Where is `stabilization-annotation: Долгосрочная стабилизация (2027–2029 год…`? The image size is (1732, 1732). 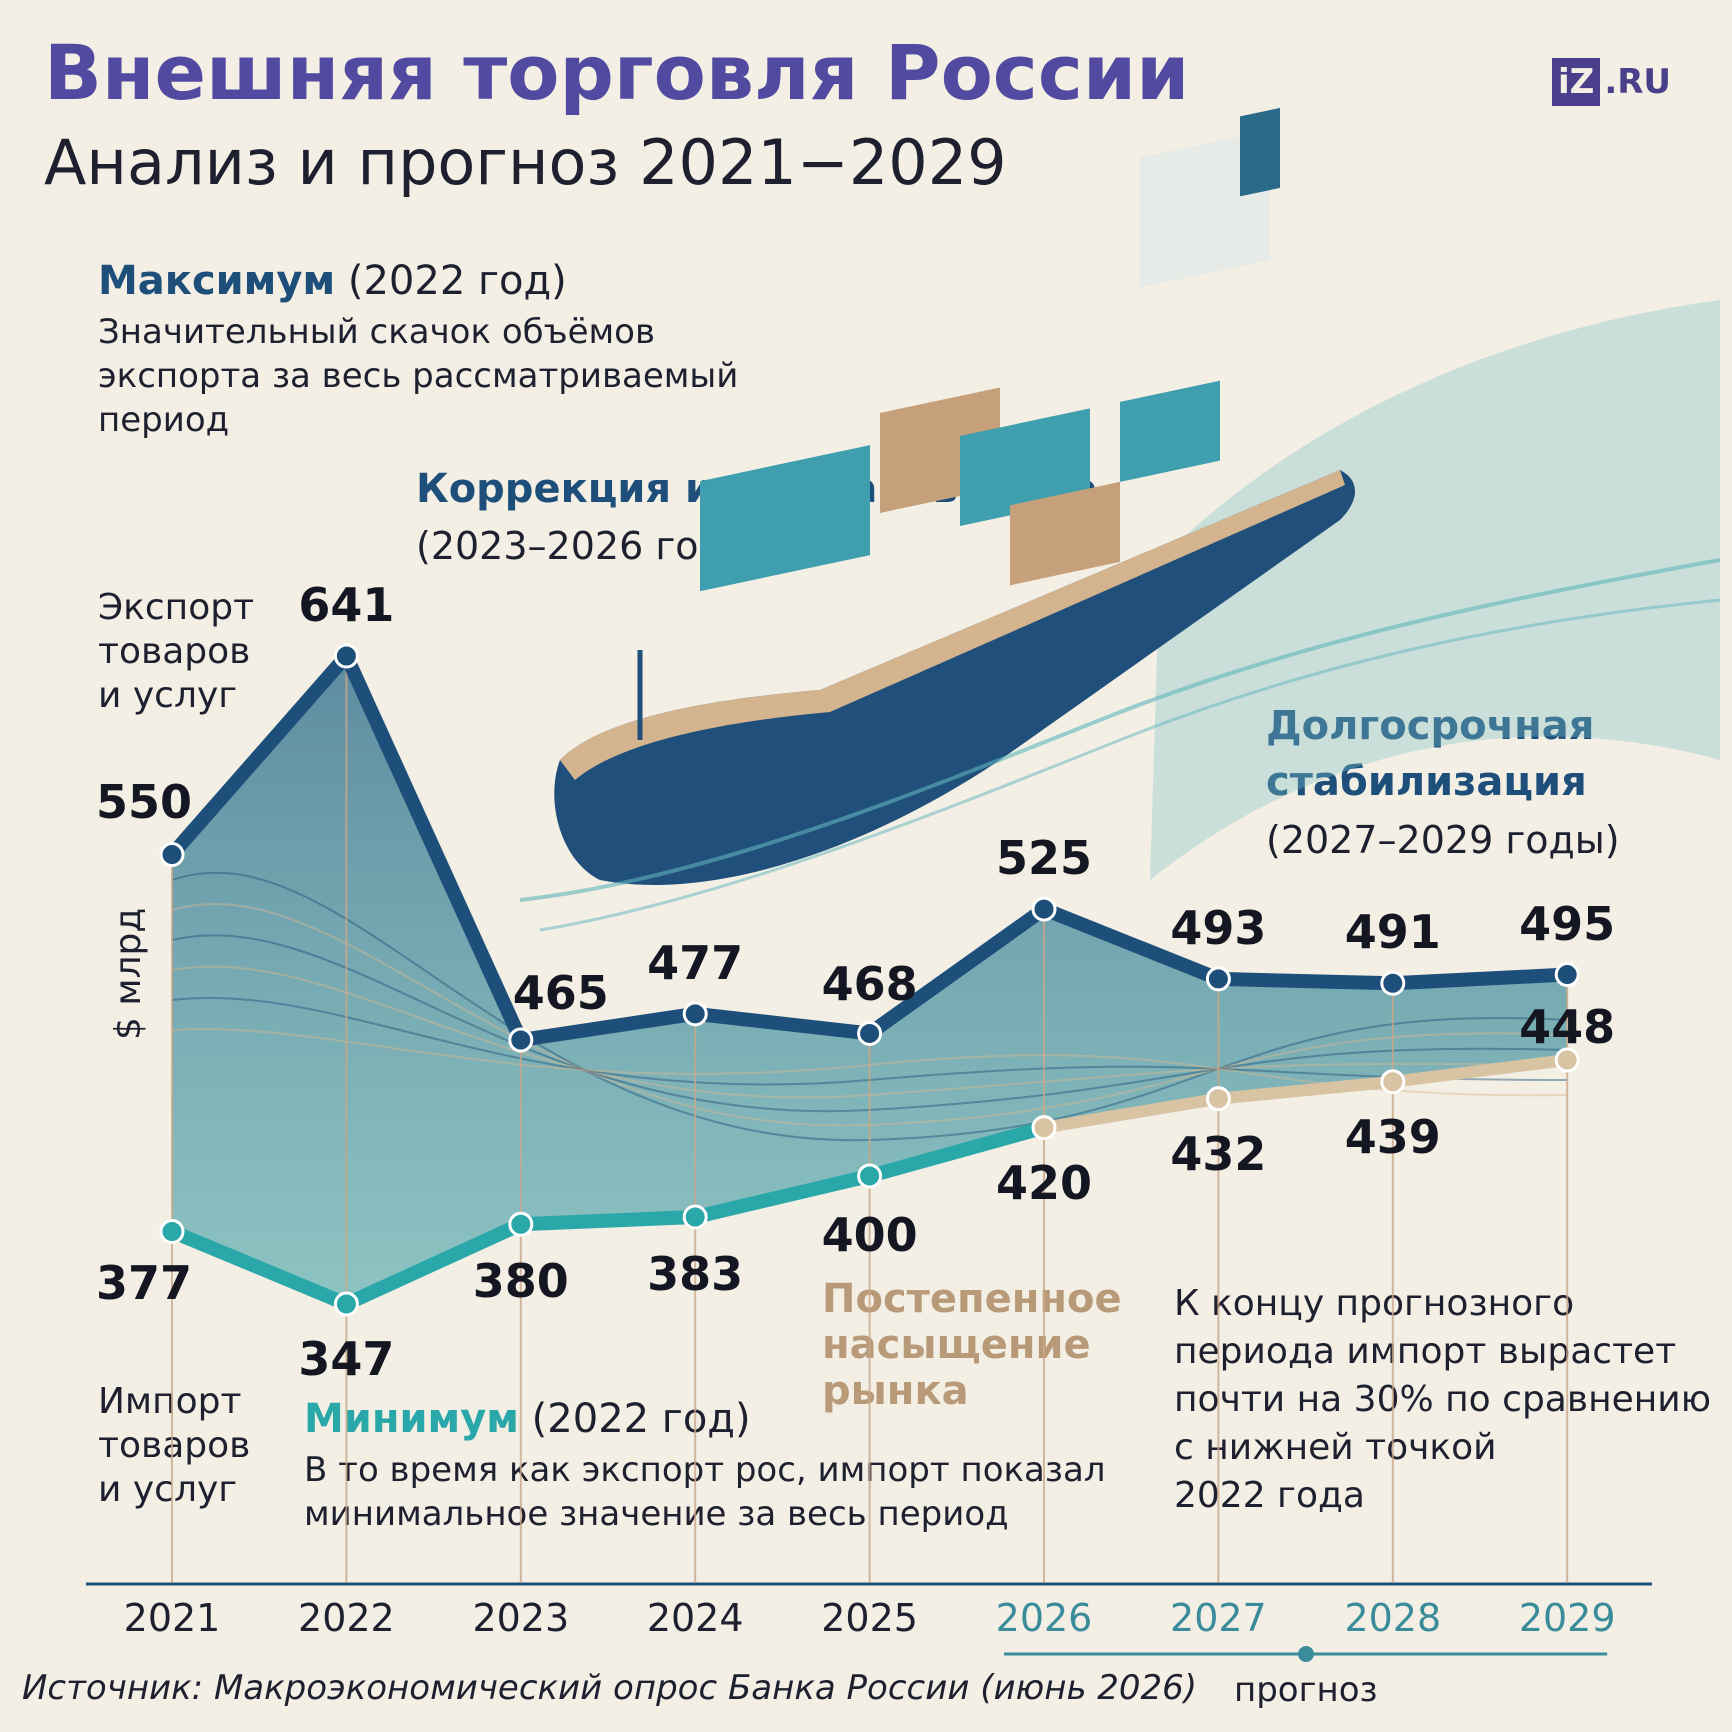 stabilization-annotation: Долгосрочная стабилизация (2027–2029 год… is located at coordinates (1443, 780).